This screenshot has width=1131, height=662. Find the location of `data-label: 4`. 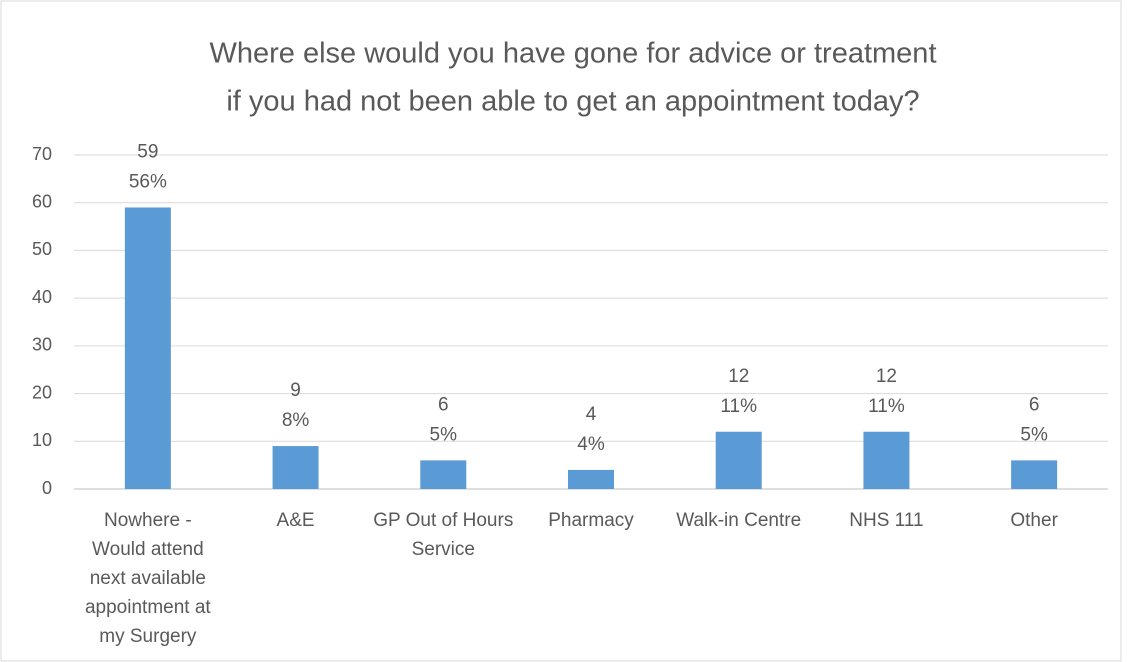

data-label: 4 is located at coordinates (591, 414).